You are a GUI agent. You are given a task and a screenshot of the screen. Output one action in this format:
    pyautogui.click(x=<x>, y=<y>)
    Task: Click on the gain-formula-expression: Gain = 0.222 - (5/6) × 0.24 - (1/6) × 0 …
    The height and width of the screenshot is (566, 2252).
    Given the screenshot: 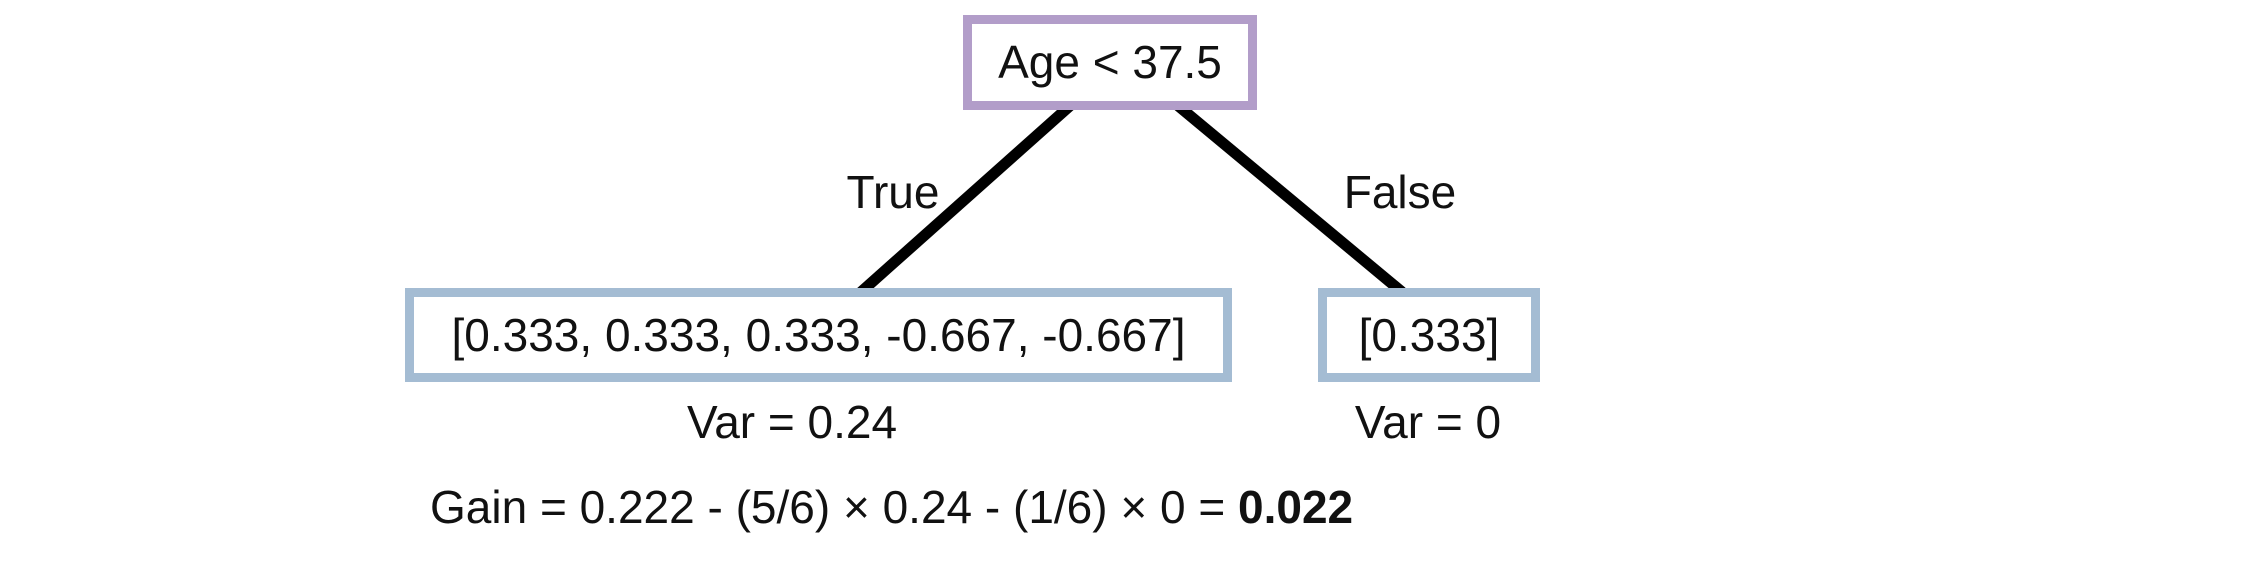 What is the action you would take?
    pyautogui.click(x=834, y=507)
    